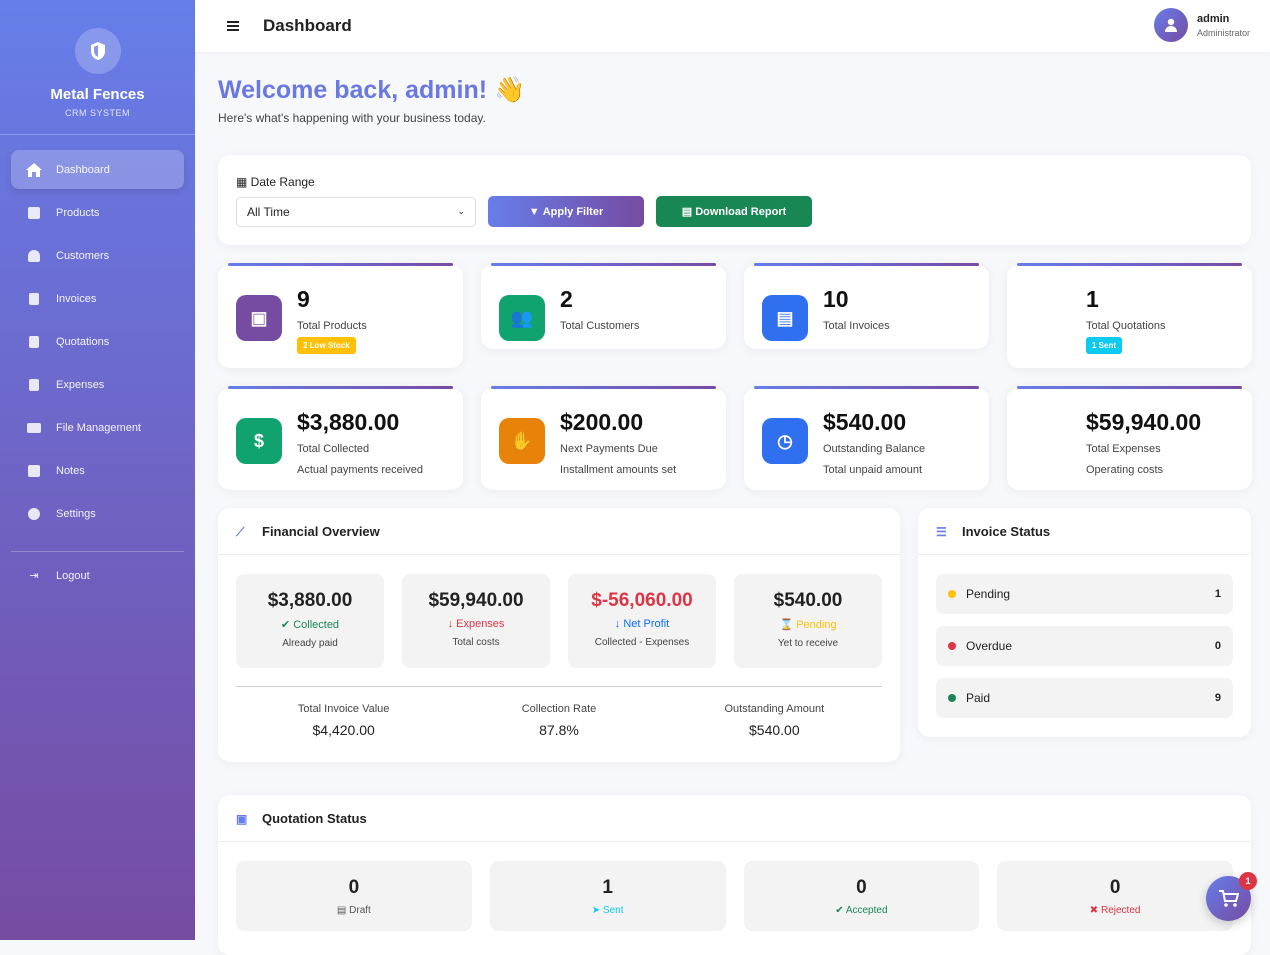 This screenshot has height=955, width=1270. Describe the element at coordinates (34, 428) in the screenshot. I see `folder-icon` at that location.